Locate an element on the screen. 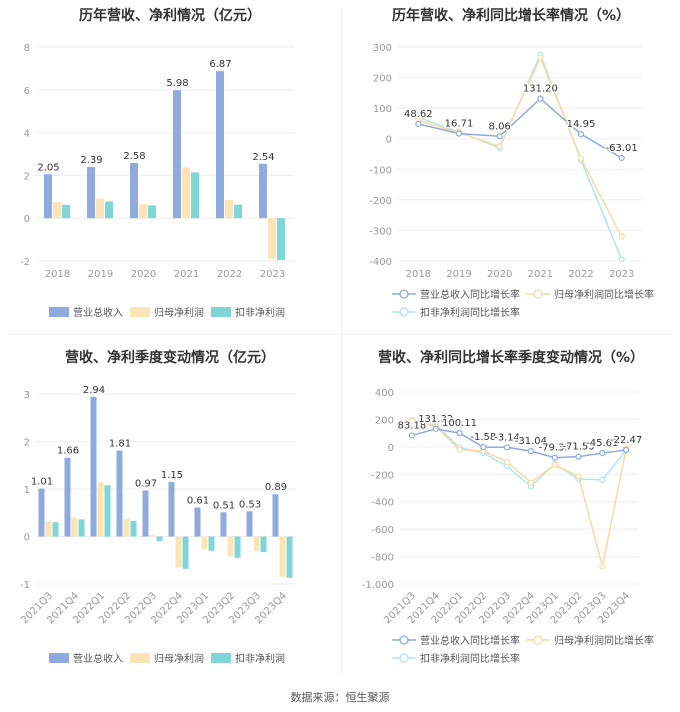 The image size is (680, 712). legend-label: 营业总收入同比增长率 is located at coordinates (470, 294).